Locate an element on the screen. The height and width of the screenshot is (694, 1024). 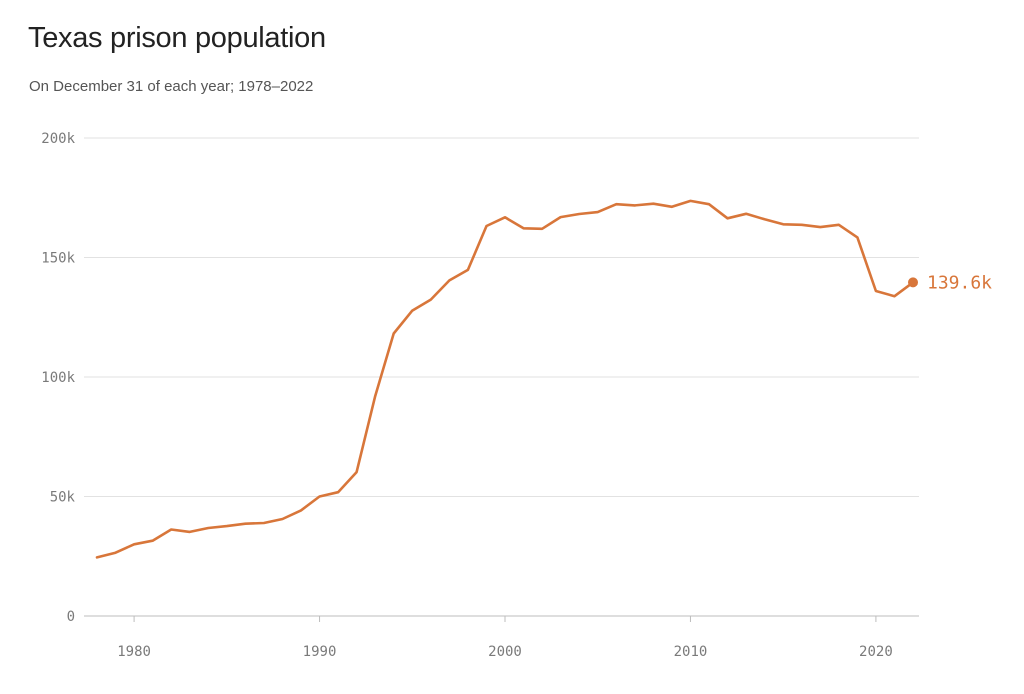
y-tick-label: 150k is located at coordinates (58, 259).